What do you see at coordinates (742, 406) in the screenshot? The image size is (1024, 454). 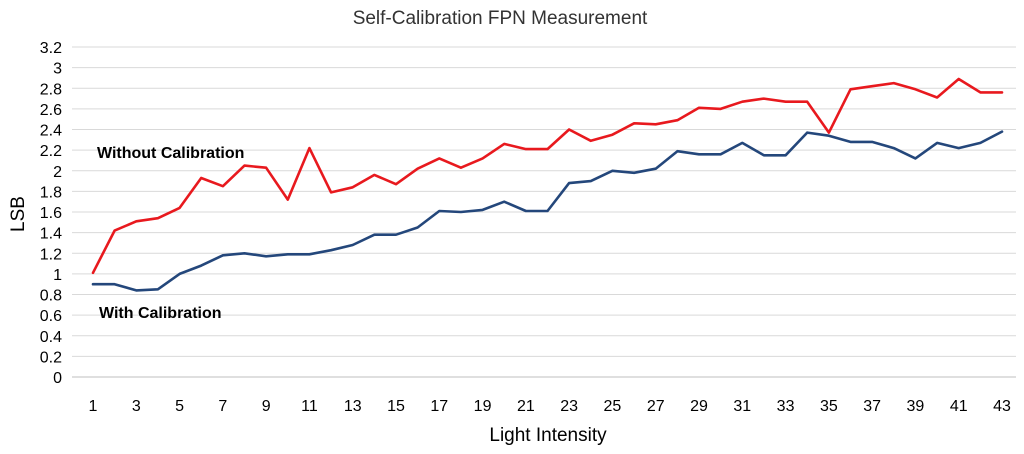 I see `x-tick-label: 31` at bounding box center [742, 406].